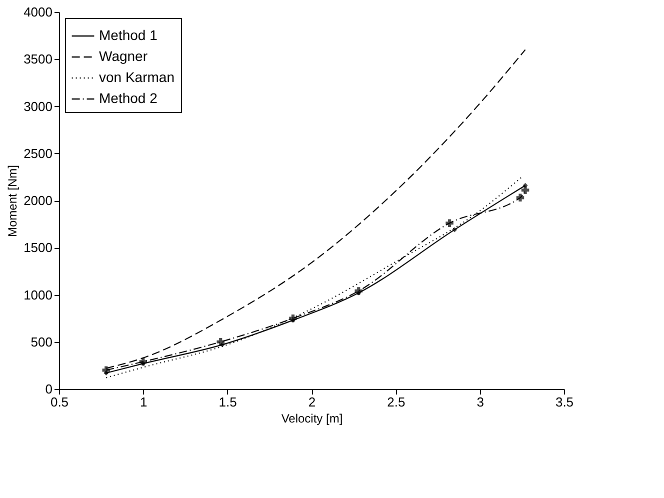  I want to click on x-axis-title: Velocity [m], so click(312, 419).